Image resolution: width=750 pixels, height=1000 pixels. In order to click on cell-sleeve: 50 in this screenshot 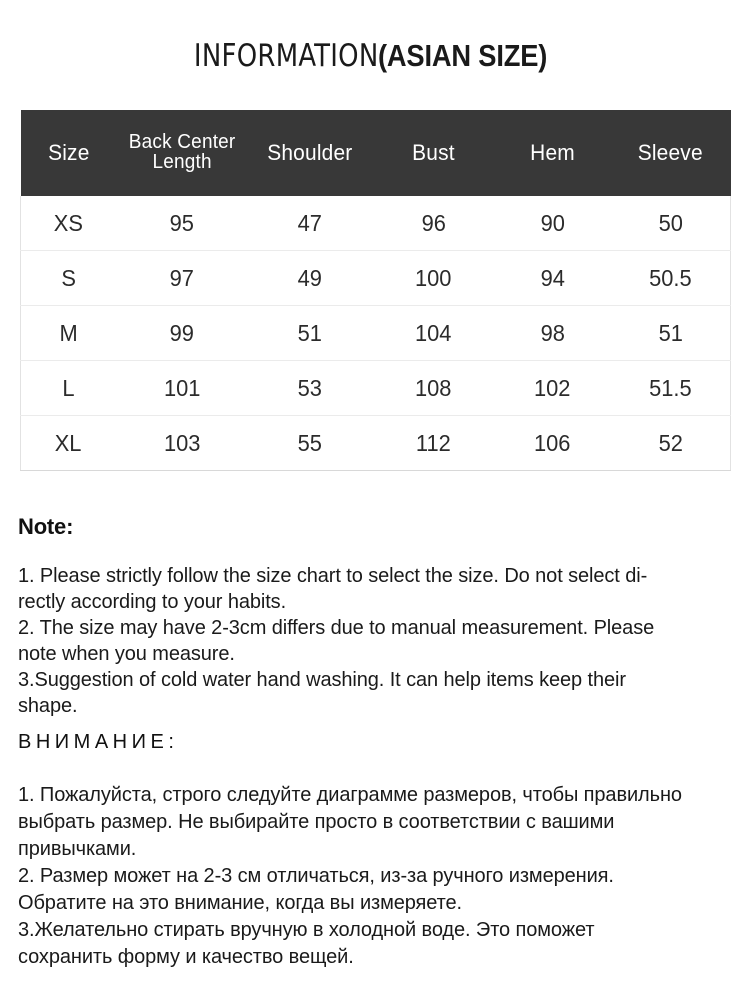, I will do `click(670, 223)`.